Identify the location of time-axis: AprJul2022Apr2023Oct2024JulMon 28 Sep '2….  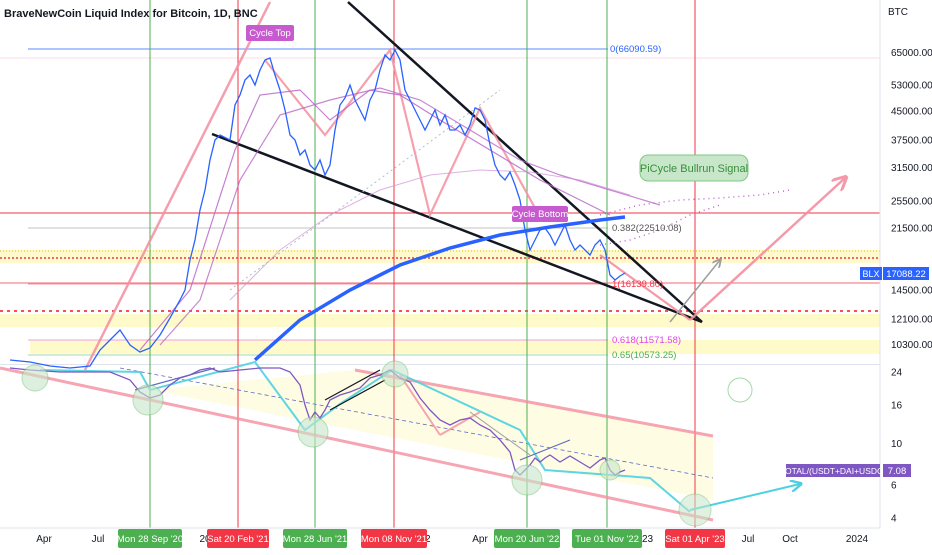
(466, 538).